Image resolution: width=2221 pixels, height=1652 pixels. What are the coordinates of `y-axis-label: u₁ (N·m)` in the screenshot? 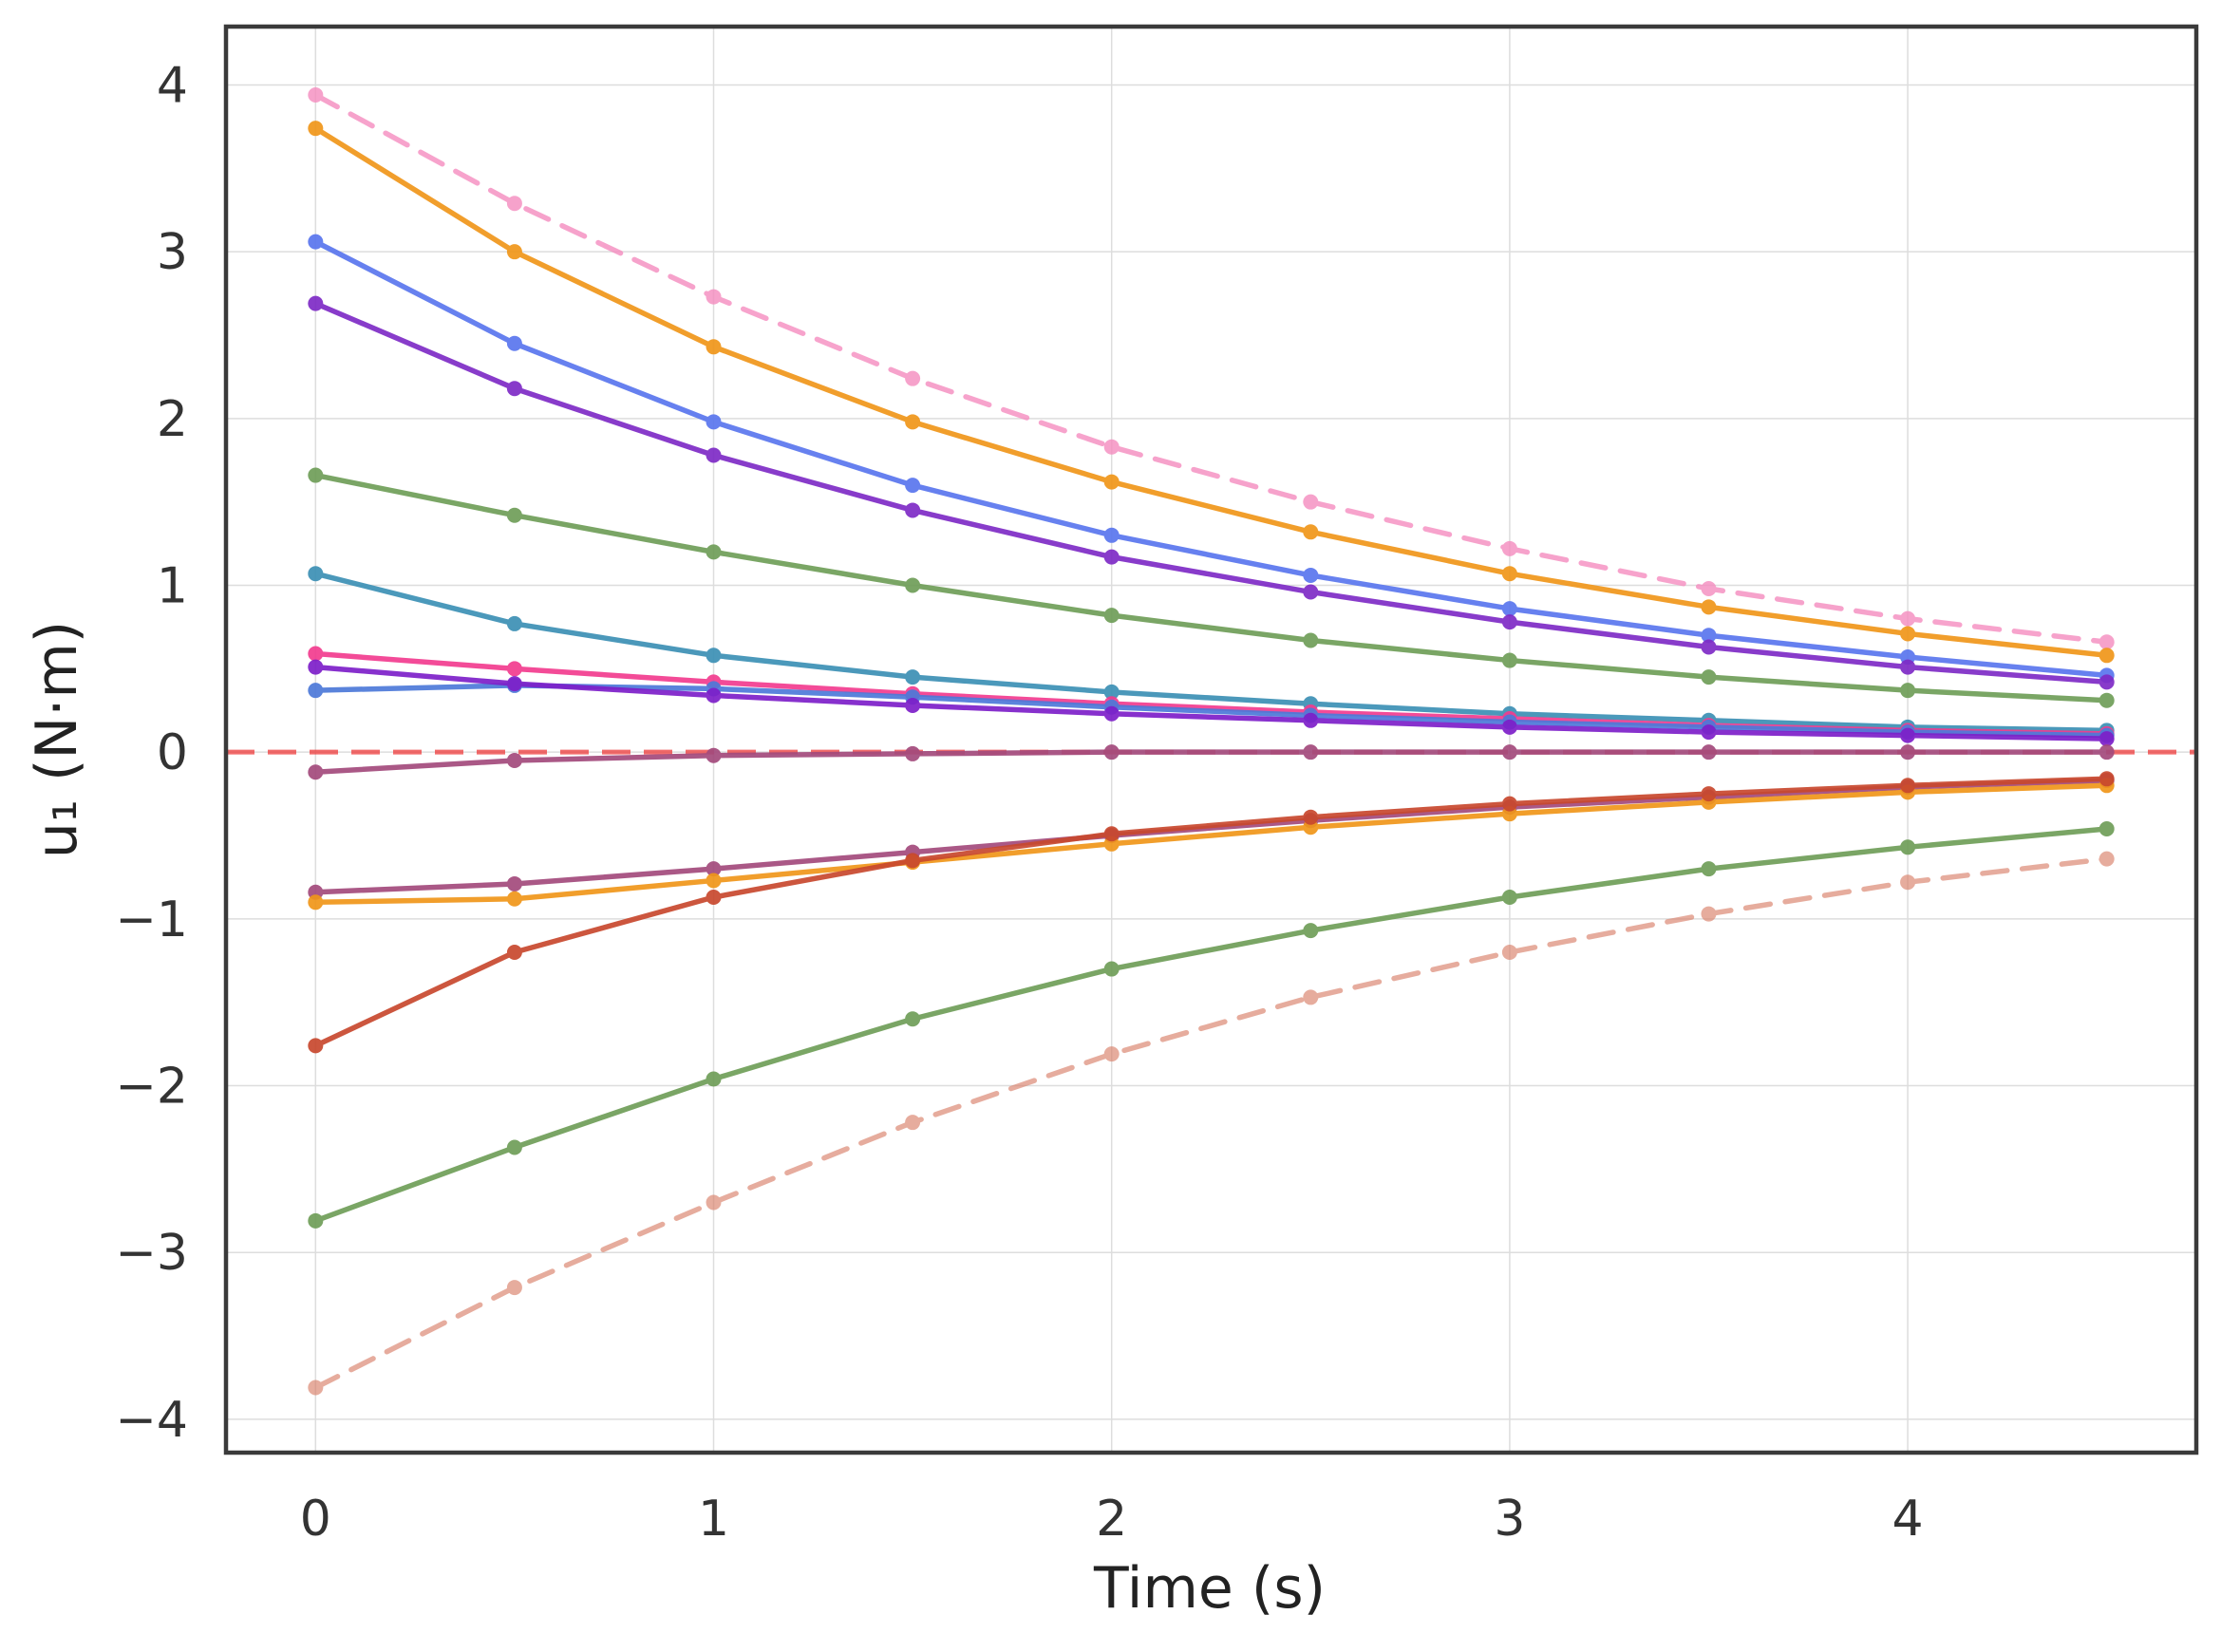 It's located at (57, 739).